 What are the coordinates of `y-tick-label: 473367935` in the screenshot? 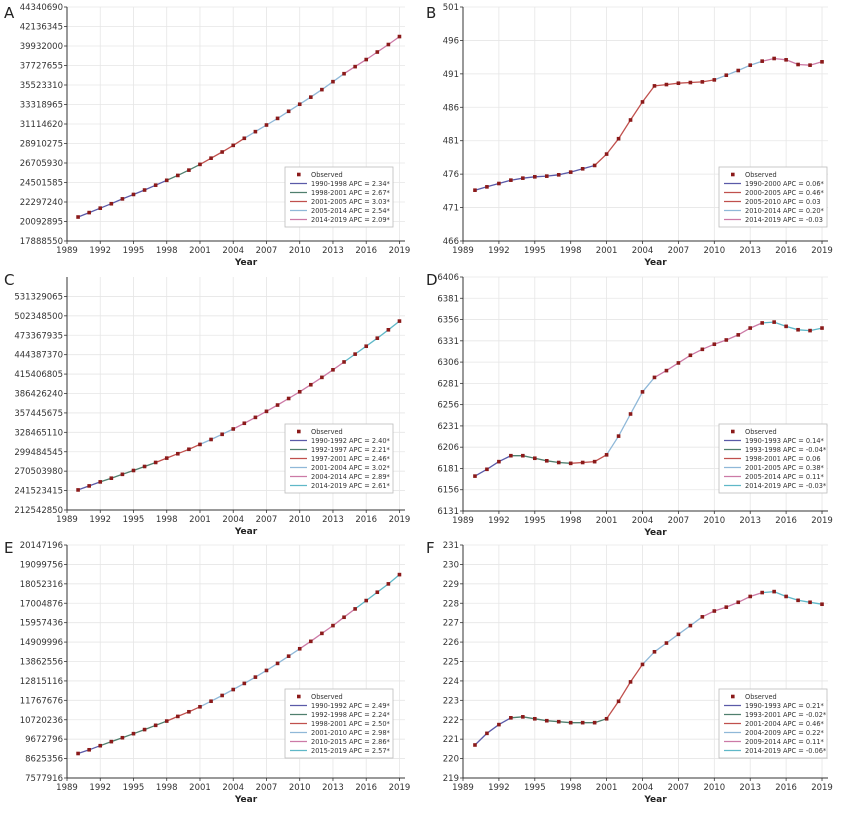 It's located at (38, 336).